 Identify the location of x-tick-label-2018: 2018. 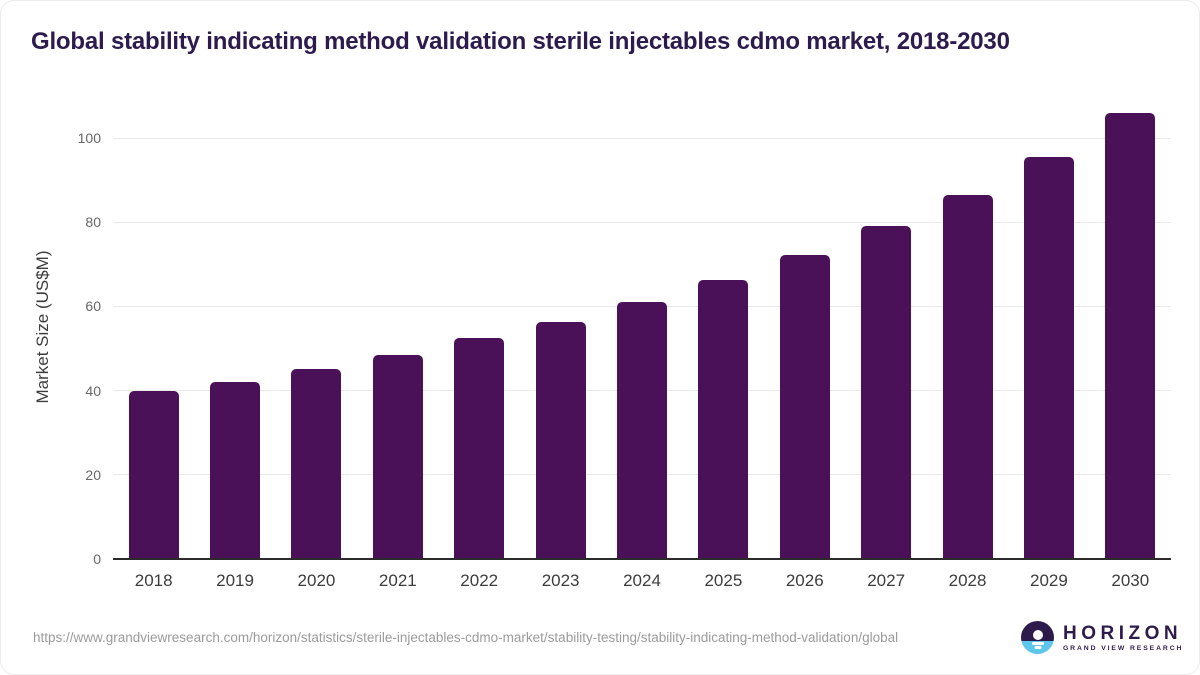
(153, 580).